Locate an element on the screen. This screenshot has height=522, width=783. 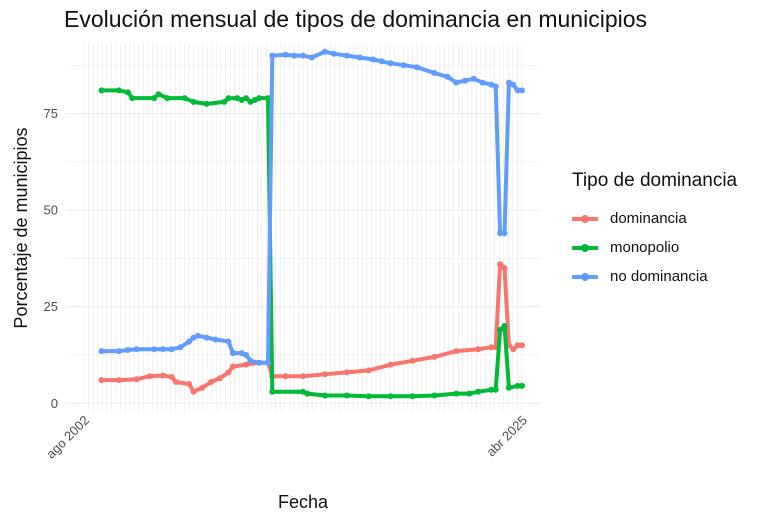
y-axis-ticks: 0 25 50 75 is located at coordinates (51, 258).